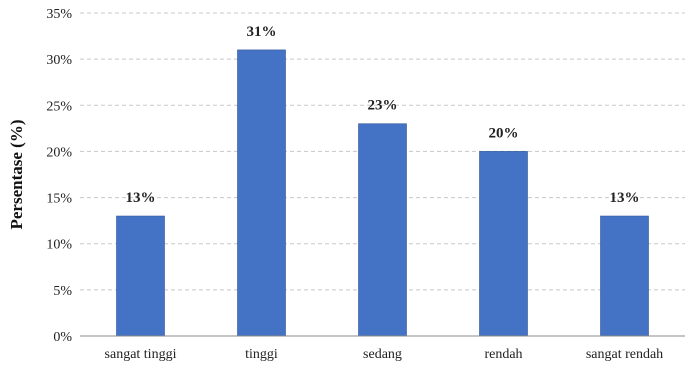 The height and width of the screenshot is (365, 698). I want to click on y-tick-label: 35%, so click(59, 14).